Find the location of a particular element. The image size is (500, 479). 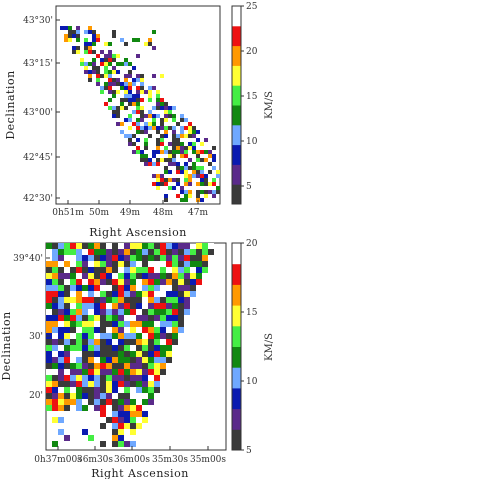

colorbar-frame is located at coordinates (236, 105).